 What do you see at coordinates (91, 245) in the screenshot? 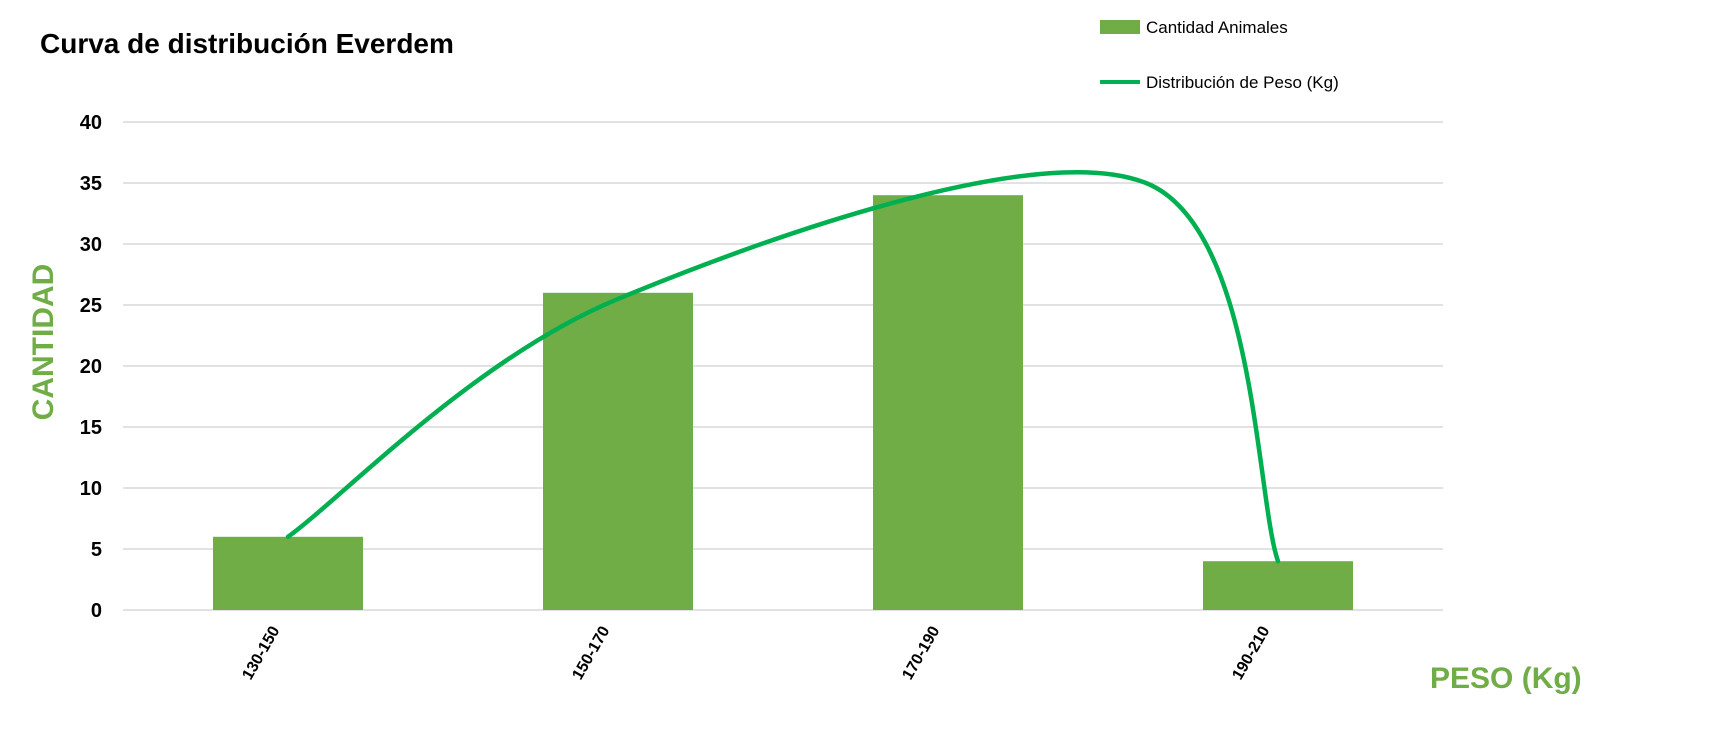
I see `y-tick-label: 30` at bounding box center [91, 245].